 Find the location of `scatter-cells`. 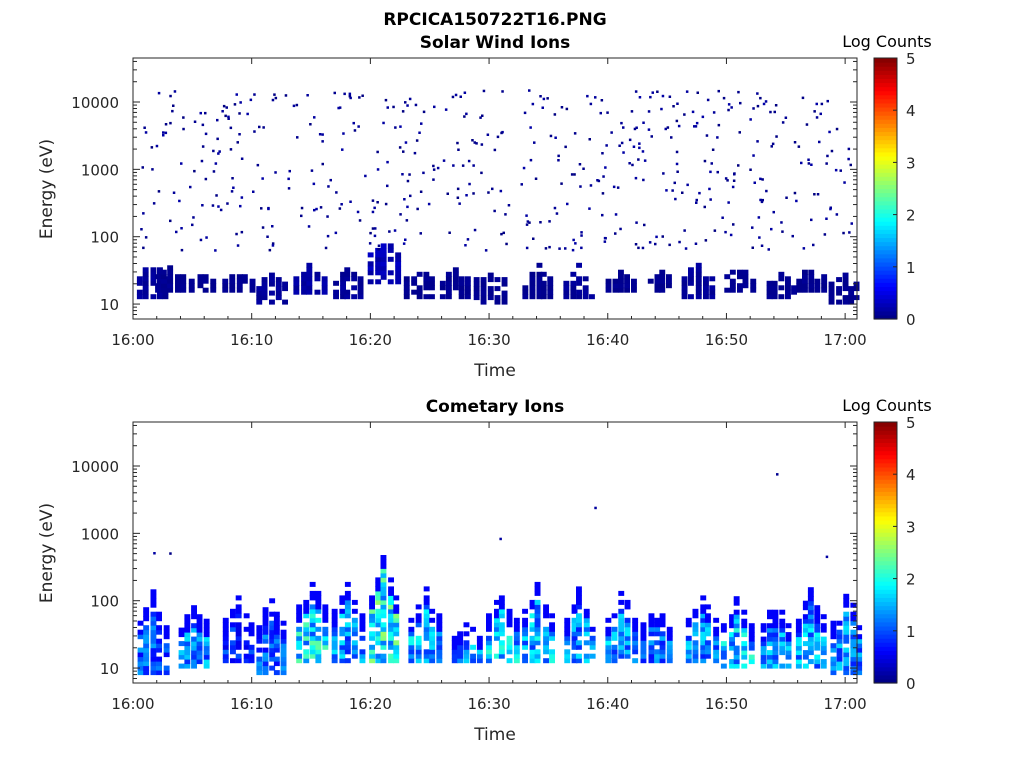

scatter-cells is located at coordinates (491, 516).